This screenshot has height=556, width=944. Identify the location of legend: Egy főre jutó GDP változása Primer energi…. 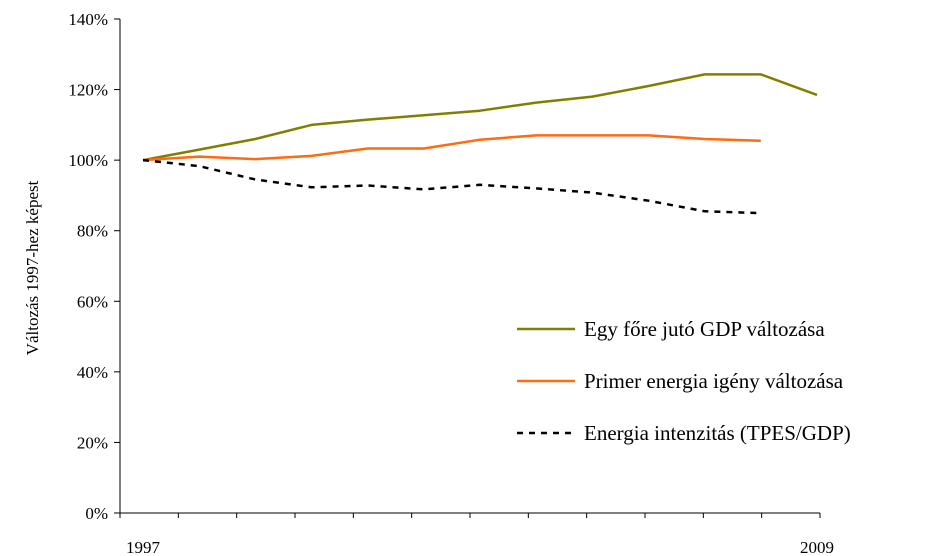
(684, 381).